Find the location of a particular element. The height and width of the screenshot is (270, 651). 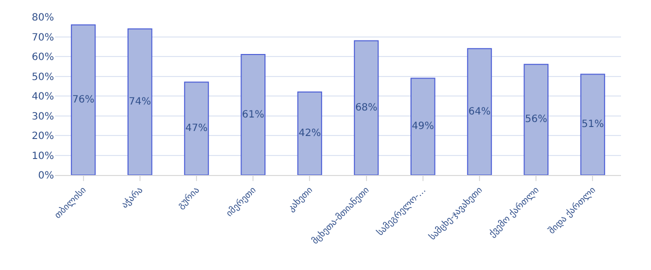

data-label: 74% is located at coordinates (140, 102).